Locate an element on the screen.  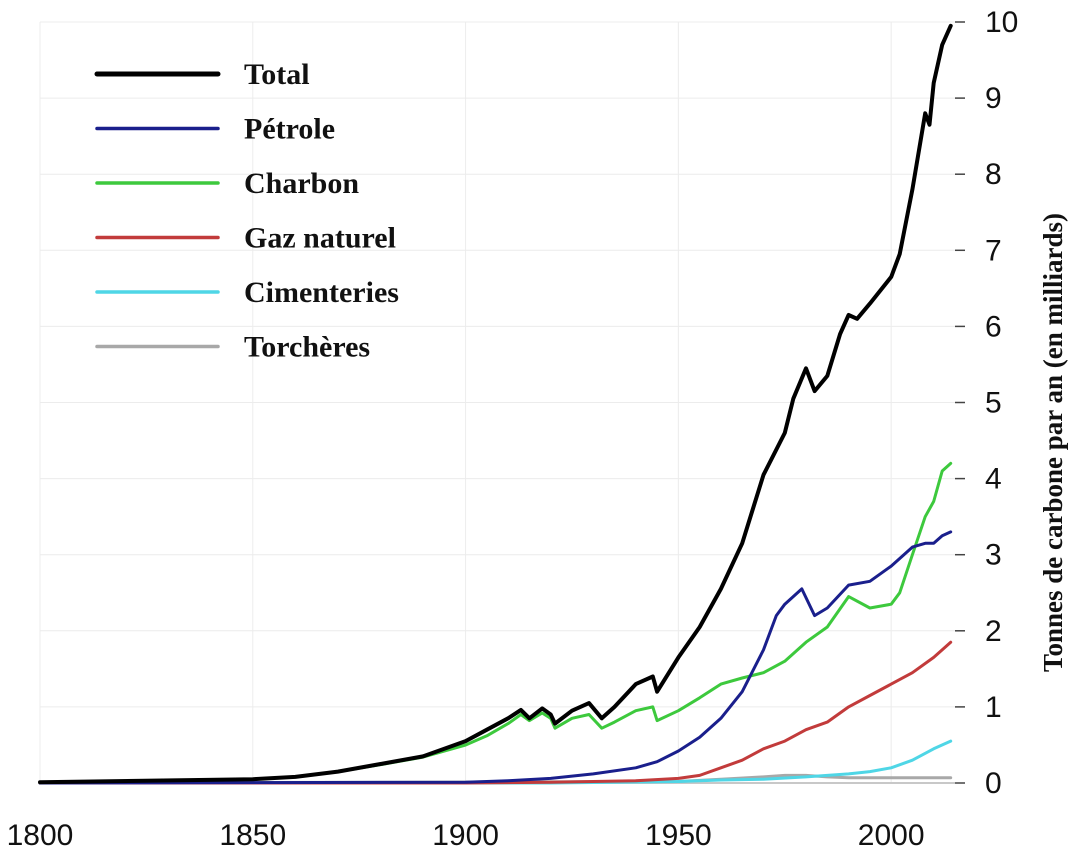
y-tick-label: 2 is located at coordinates (993, 631).